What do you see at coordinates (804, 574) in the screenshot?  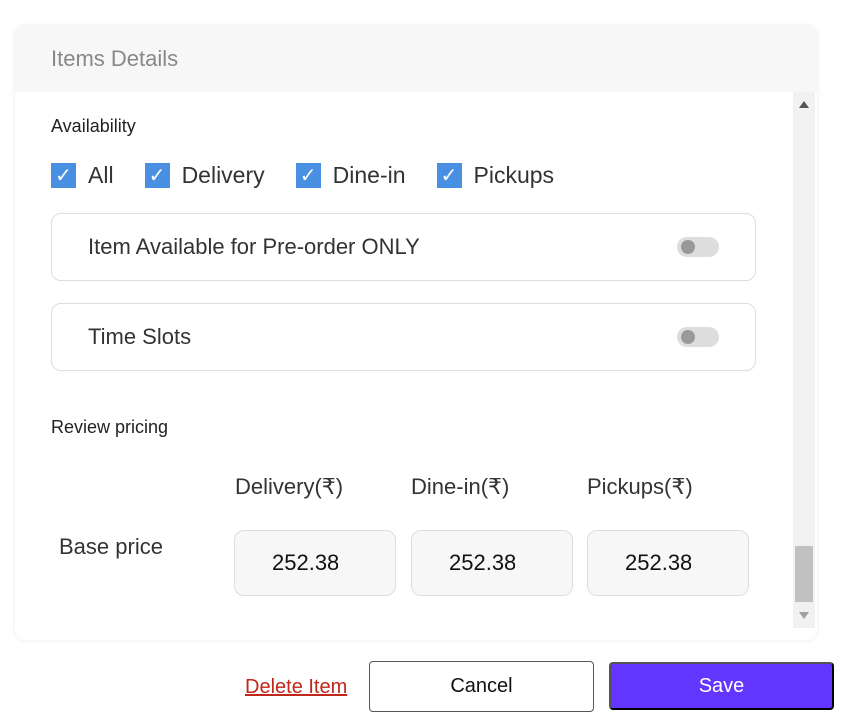 I see `scrollbar-thumb` at bounding box center [804, 574].